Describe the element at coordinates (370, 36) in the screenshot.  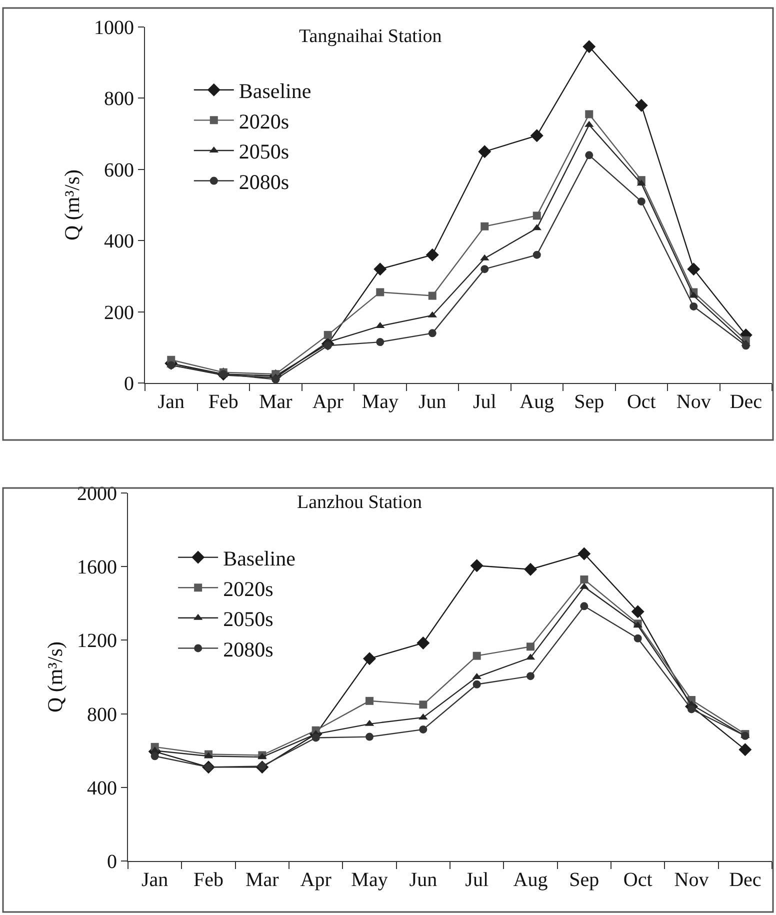
I see `chart-title: Tangnaihai Station` at that location.